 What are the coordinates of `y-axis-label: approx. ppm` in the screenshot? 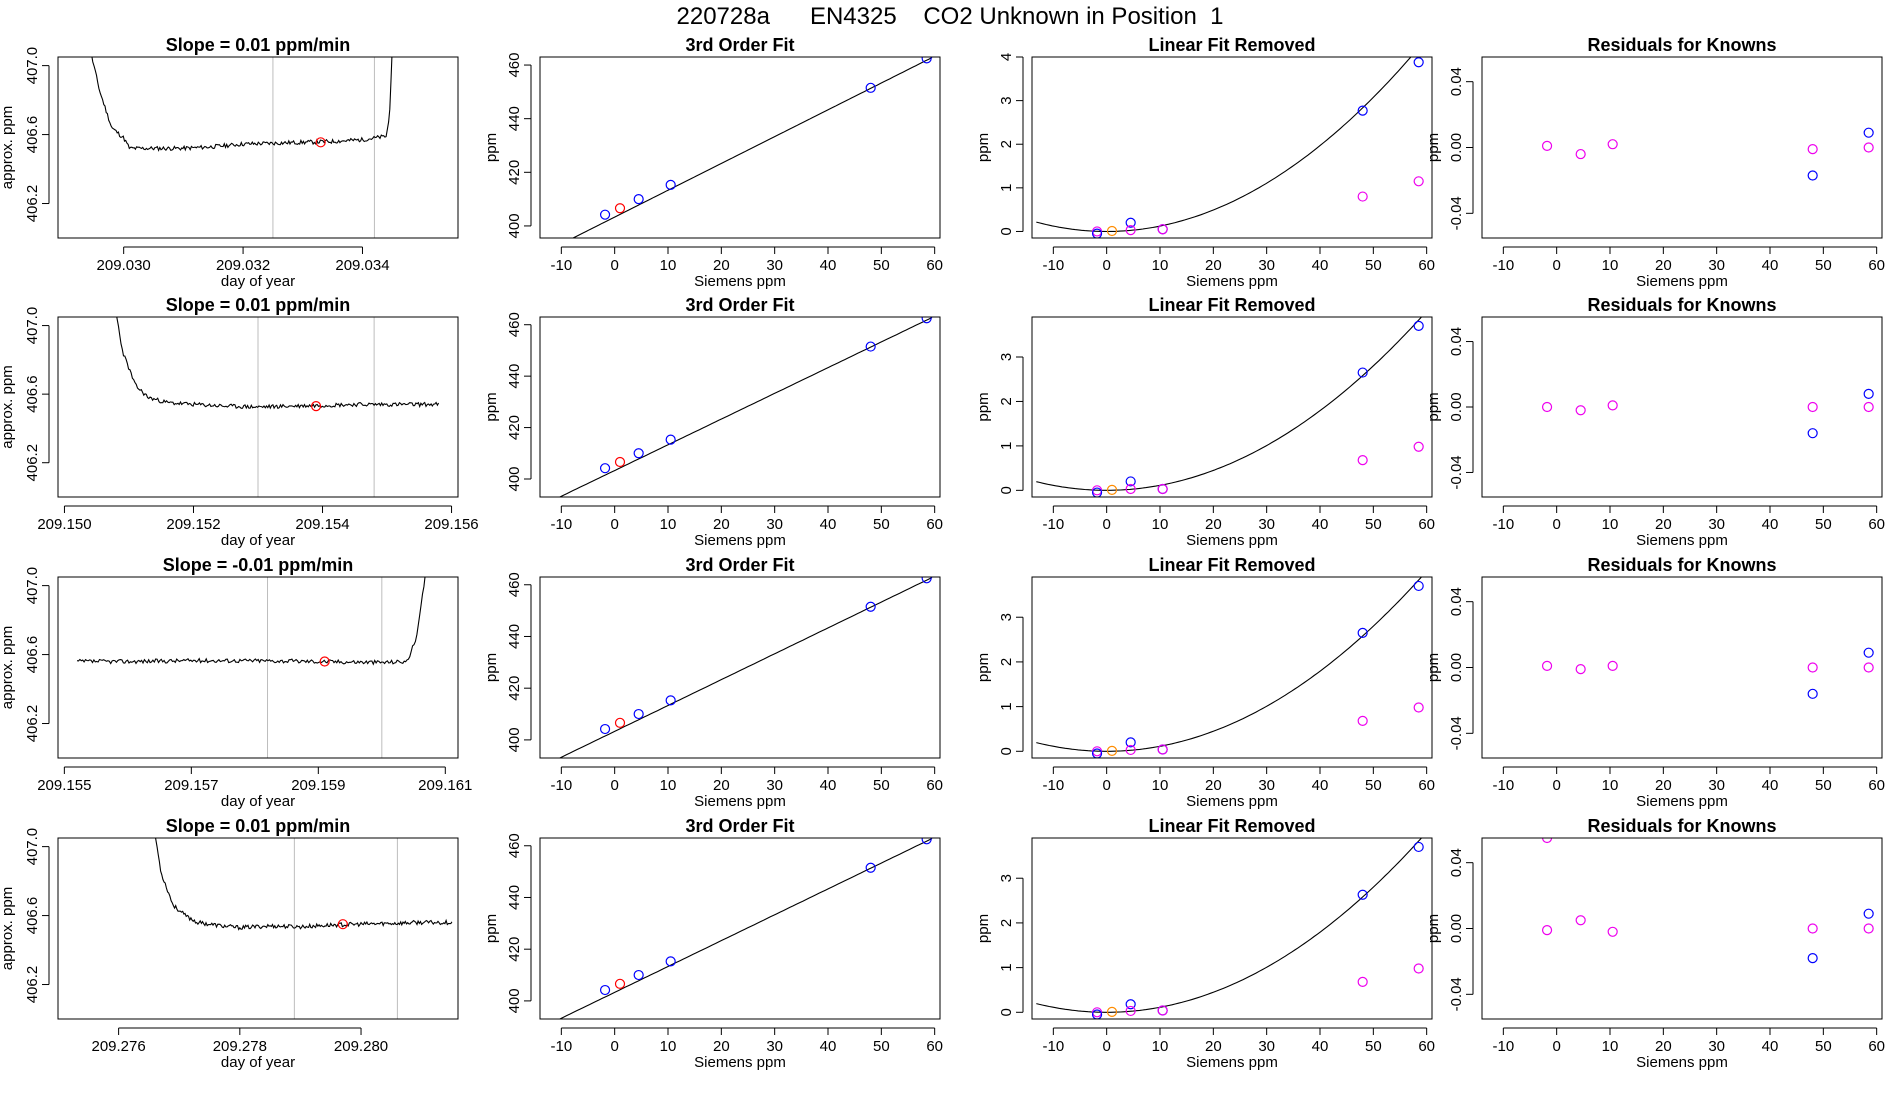 It's located at (8, 667).